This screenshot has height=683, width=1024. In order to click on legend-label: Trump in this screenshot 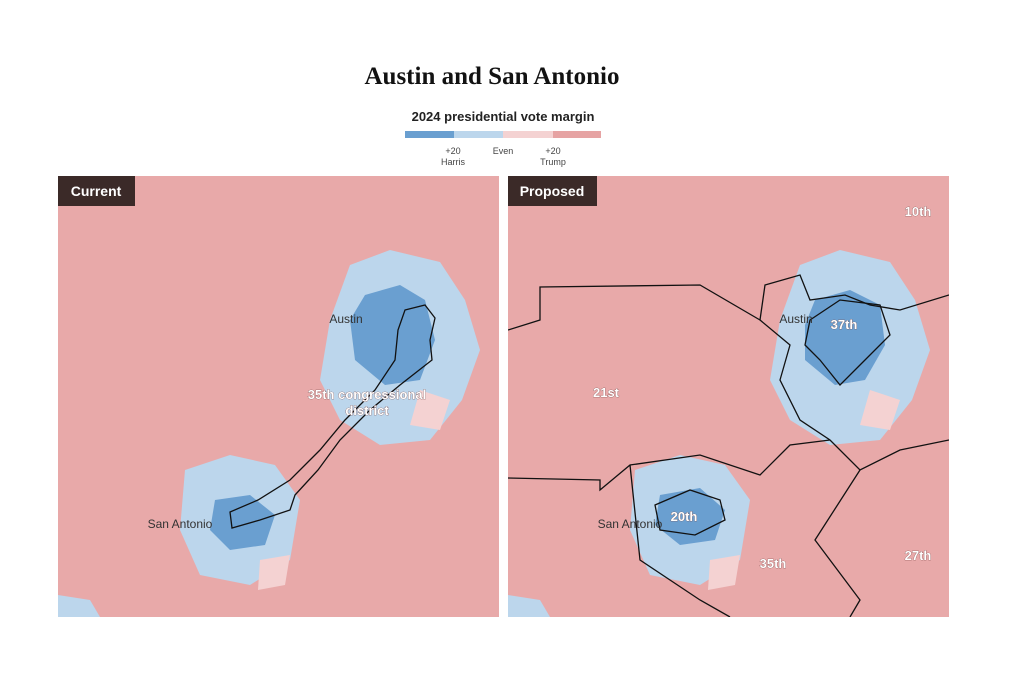, I will do `click(553, 162)`.